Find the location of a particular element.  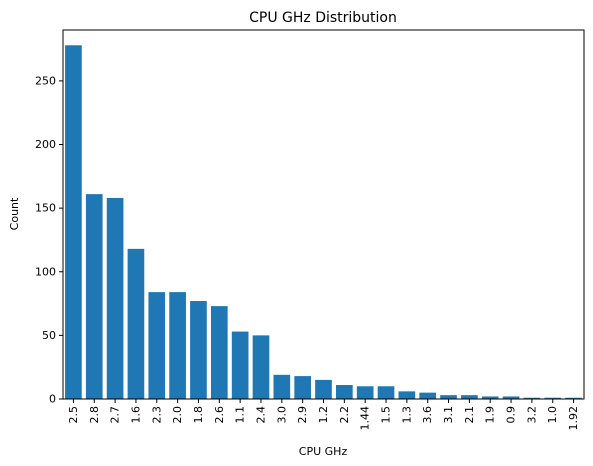

y-tick-label: 200 is located at coordinates (45, 144).